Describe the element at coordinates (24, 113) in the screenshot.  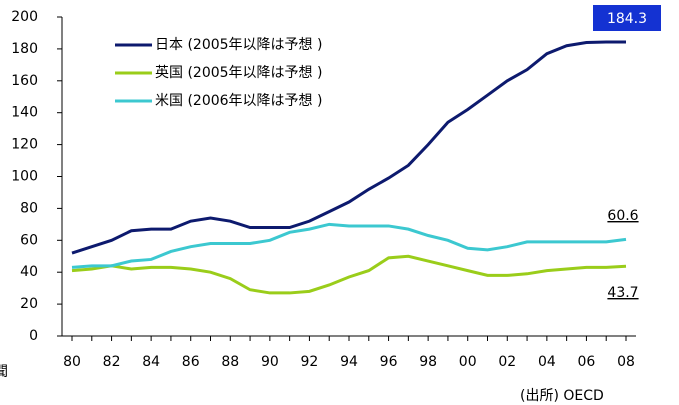
I see `y-tick-label: 140` at that location.